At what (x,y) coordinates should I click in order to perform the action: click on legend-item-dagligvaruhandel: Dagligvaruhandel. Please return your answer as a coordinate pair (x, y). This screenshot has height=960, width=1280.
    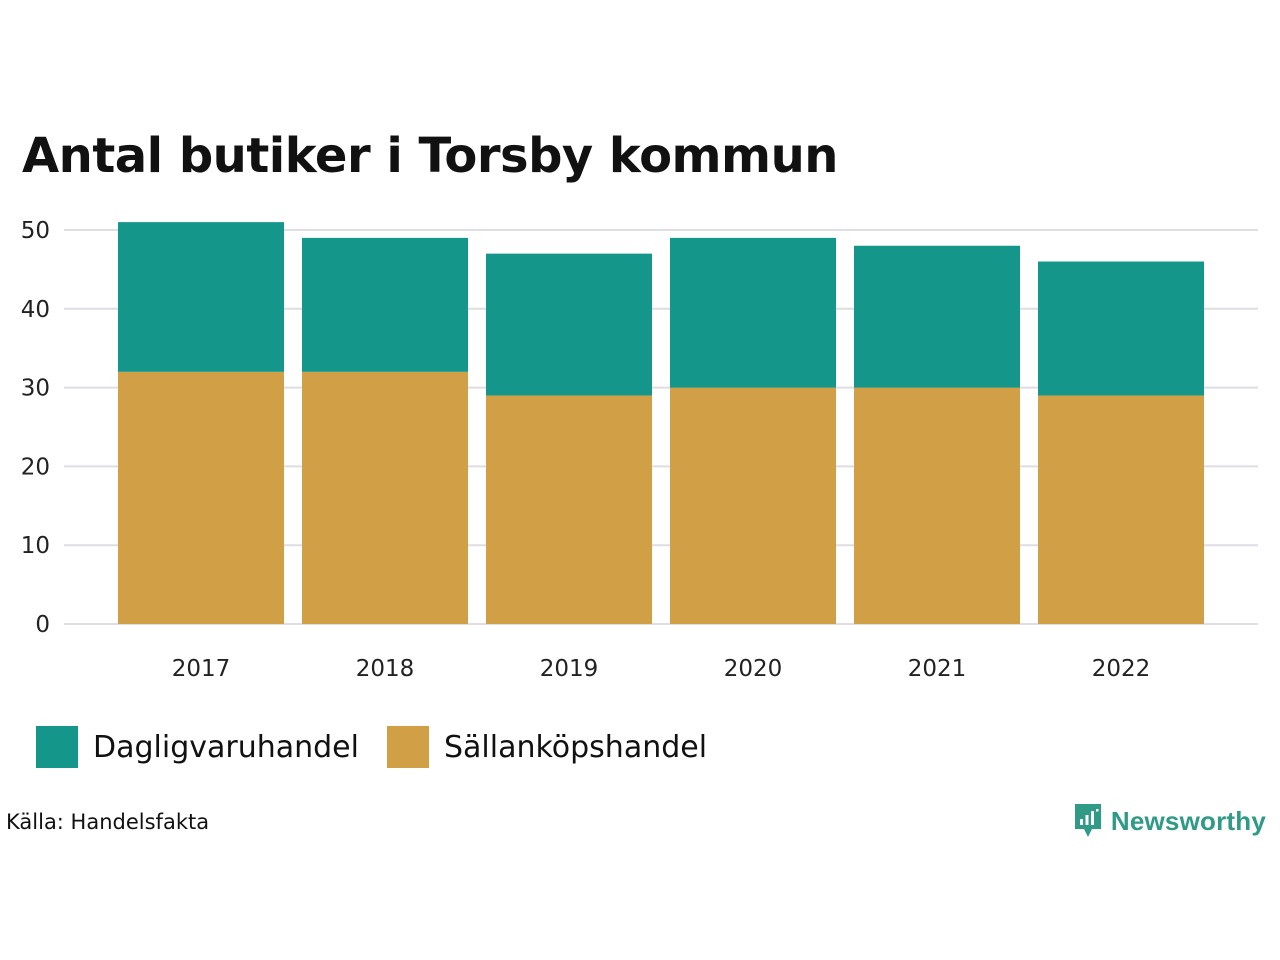
    Looking at the image, I should click on (197, 747).